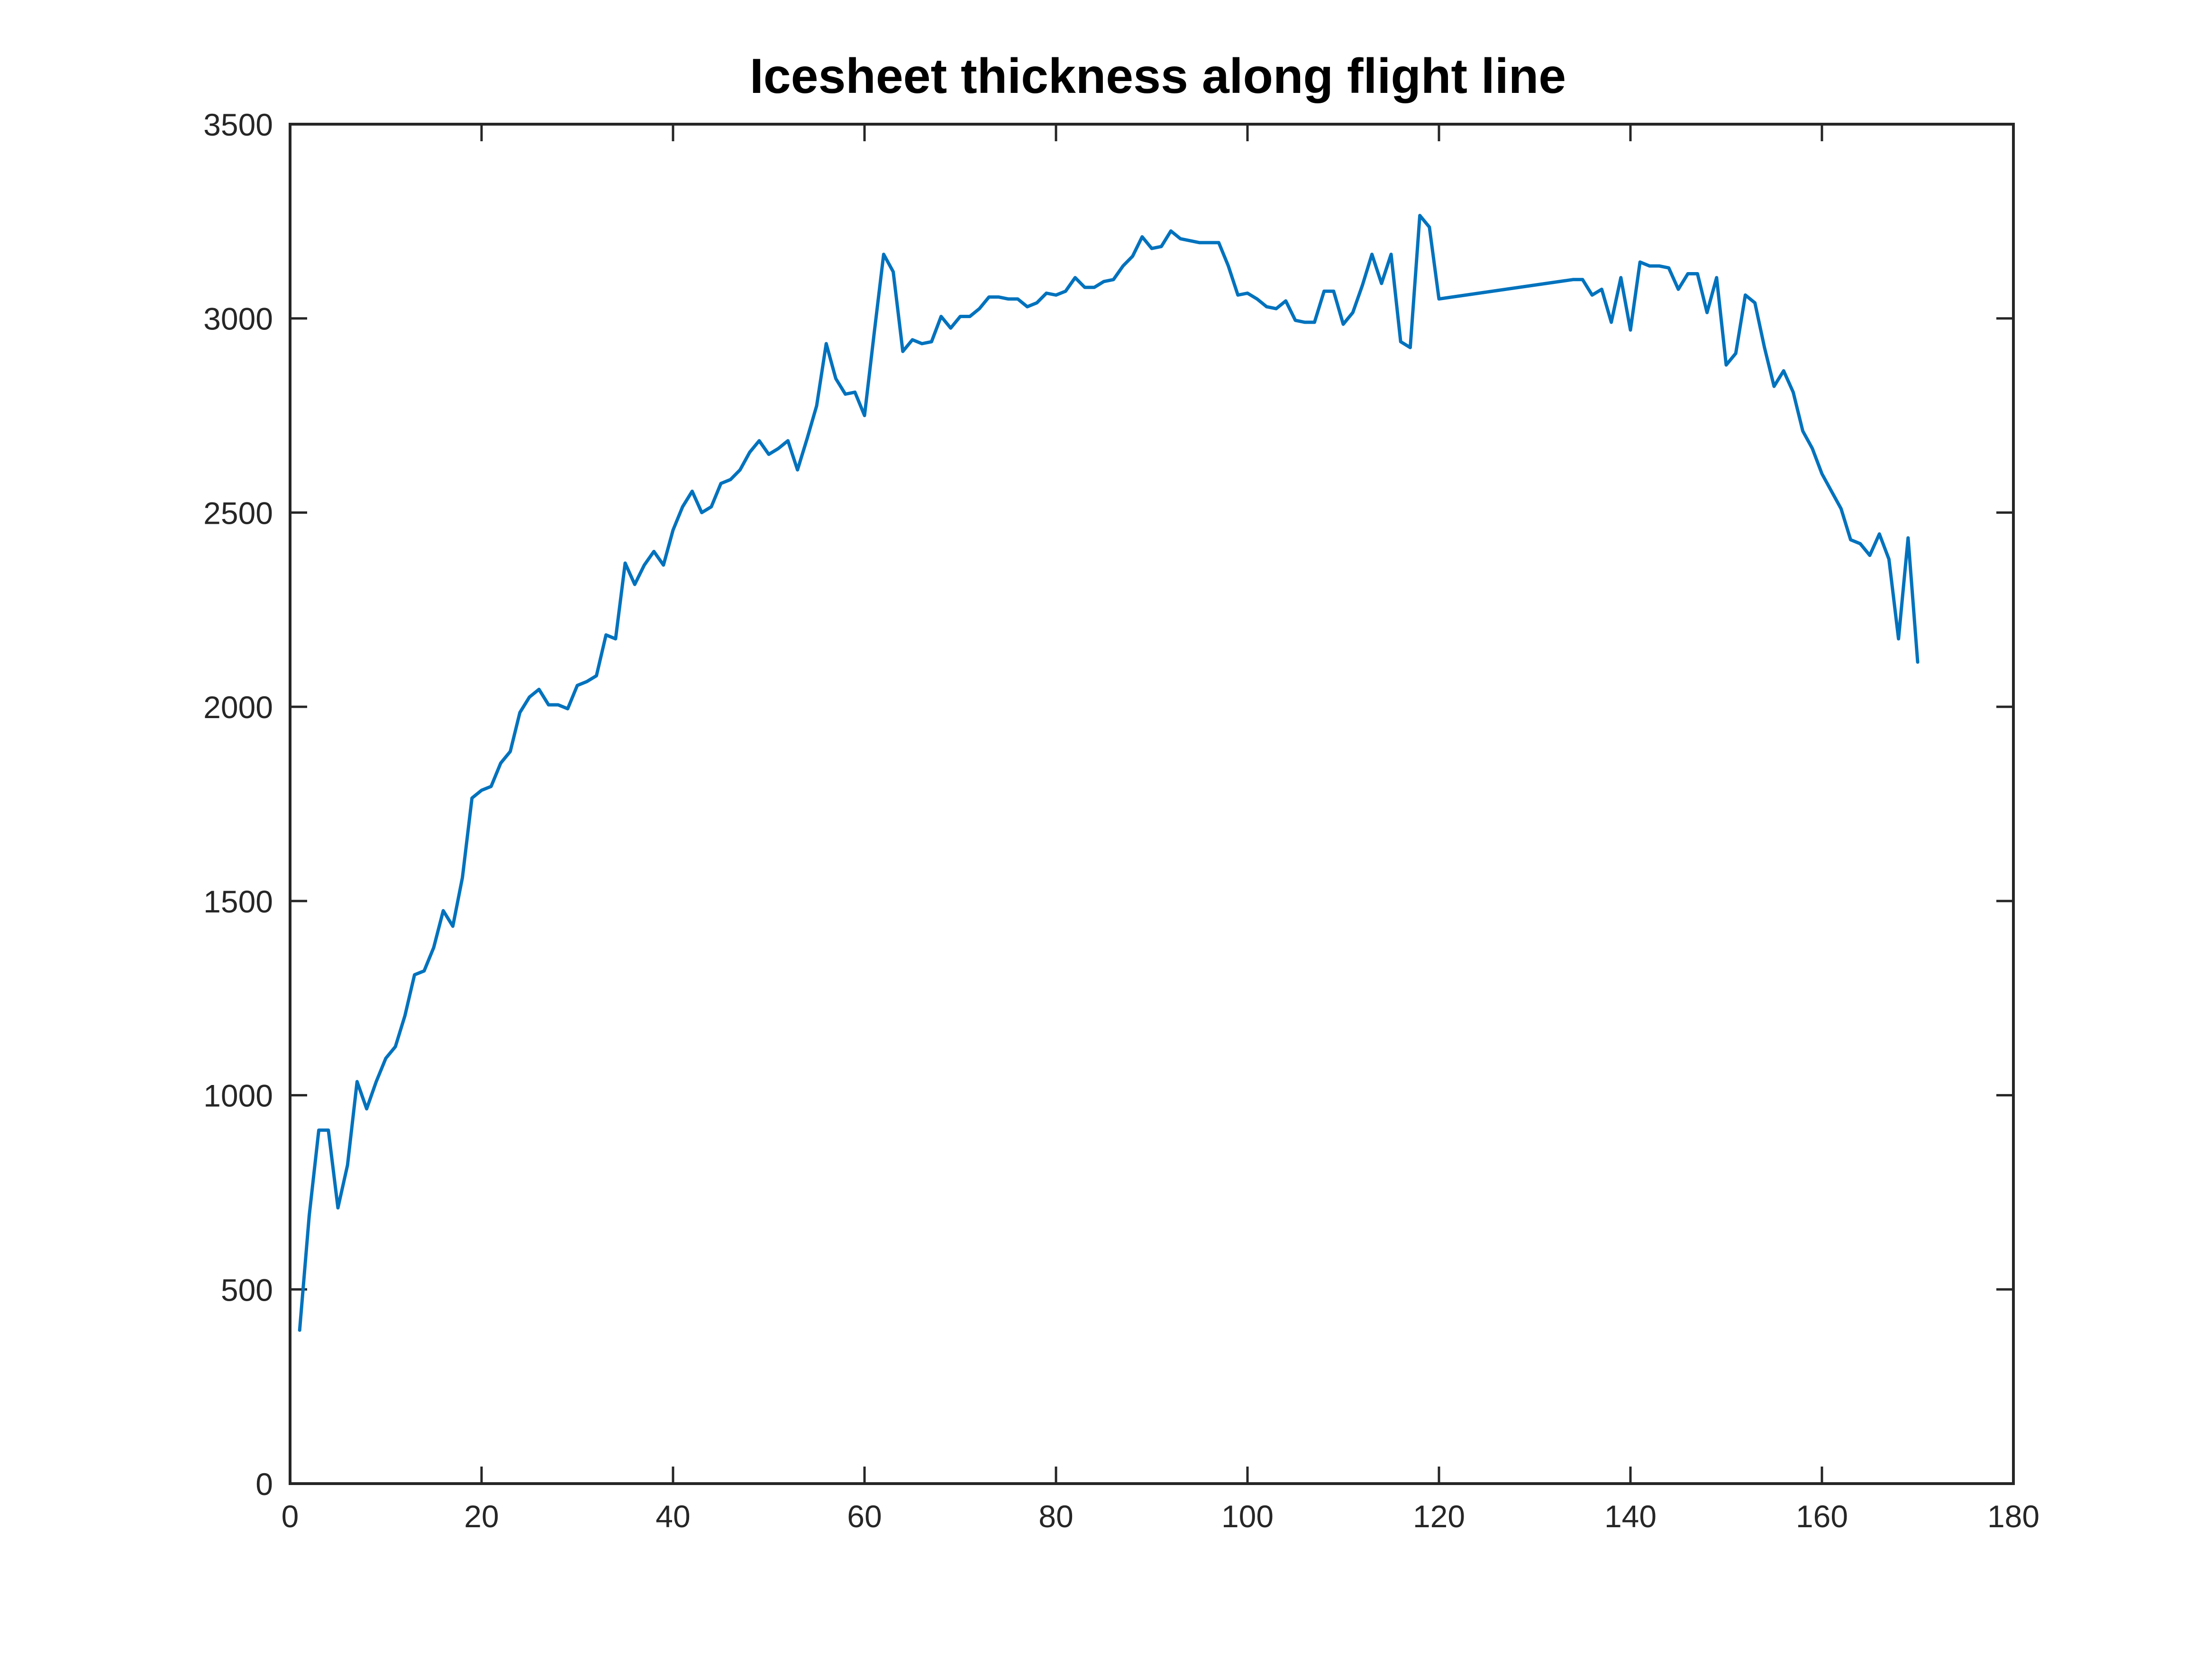 Image resolution: width=2212 pixels, height=1659 pixels. I want to click on y-tick-label: 2000, so click(238, 707).